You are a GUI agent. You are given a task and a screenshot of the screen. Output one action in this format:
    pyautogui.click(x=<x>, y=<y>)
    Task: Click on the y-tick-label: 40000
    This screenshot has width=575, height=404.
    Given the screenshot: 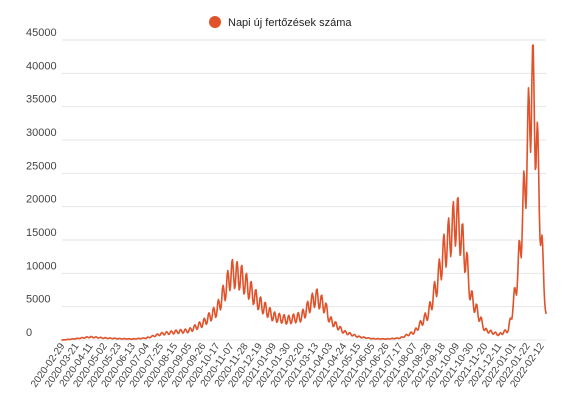 What is the action you would take?
    pyautogui.click(x=41, y=66)
    